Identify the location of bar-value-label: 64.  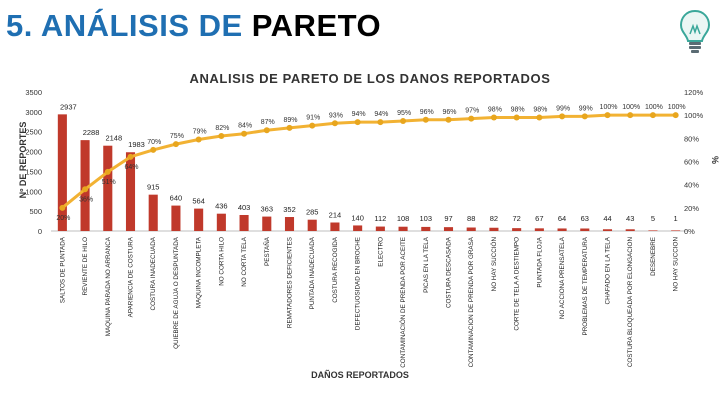
(562, 218).